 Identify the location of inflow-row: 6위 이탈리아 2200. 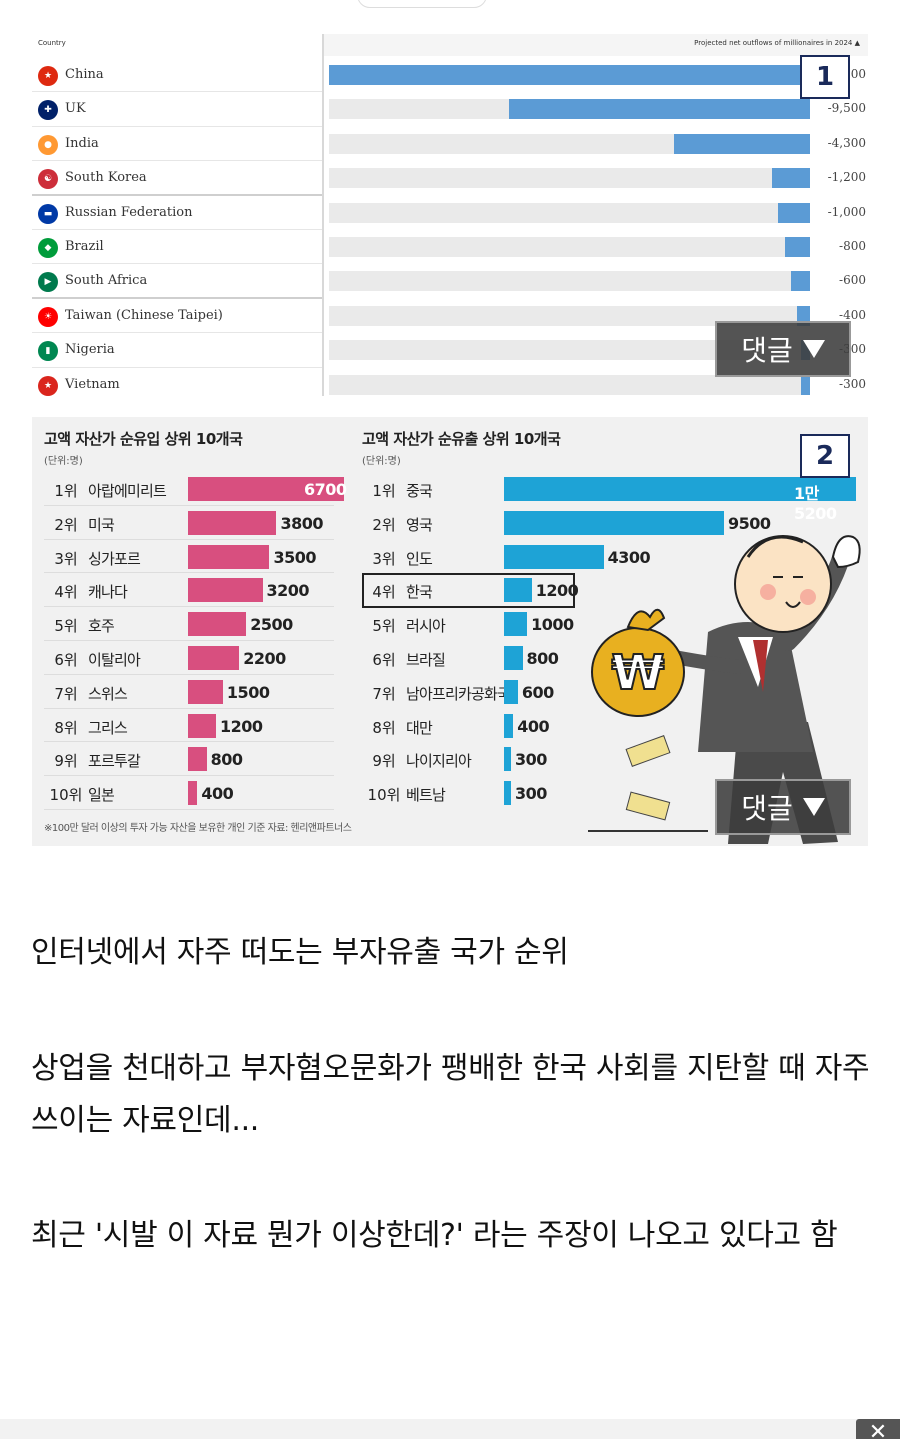
(189, 658).